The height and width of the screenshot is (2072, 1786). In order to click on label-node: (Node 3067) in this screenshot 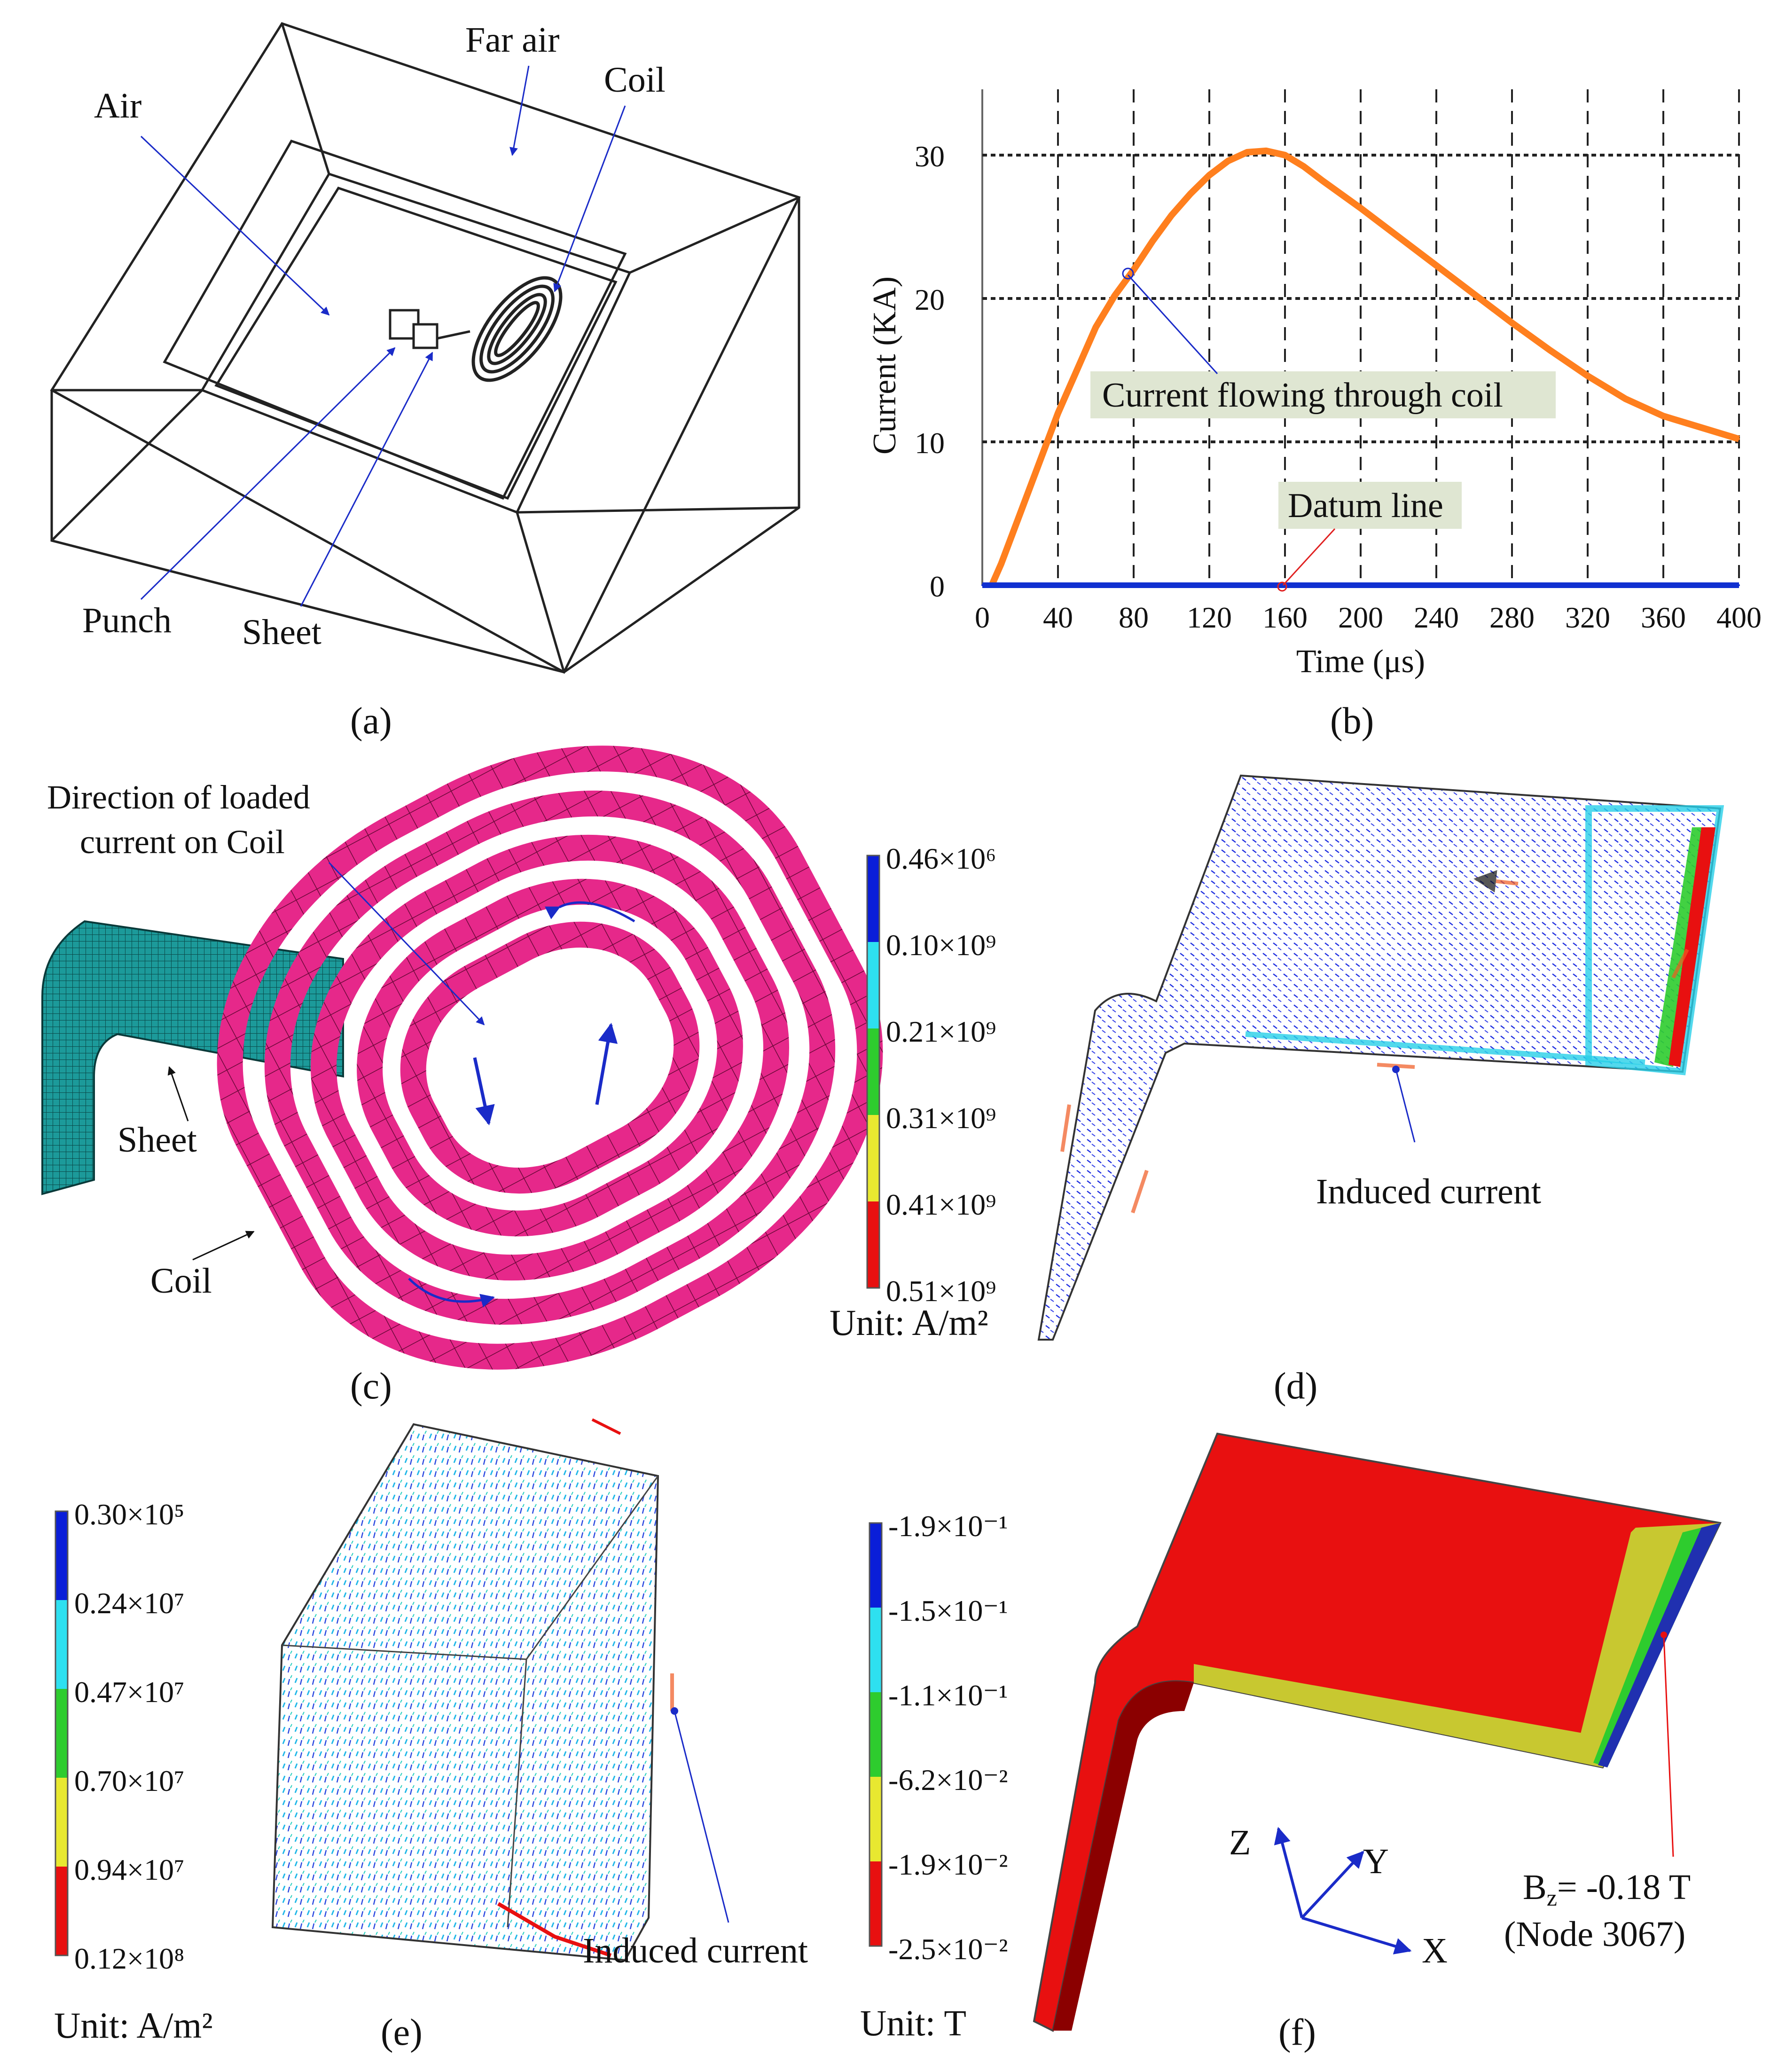, I will do `click(1594, 1935)`.